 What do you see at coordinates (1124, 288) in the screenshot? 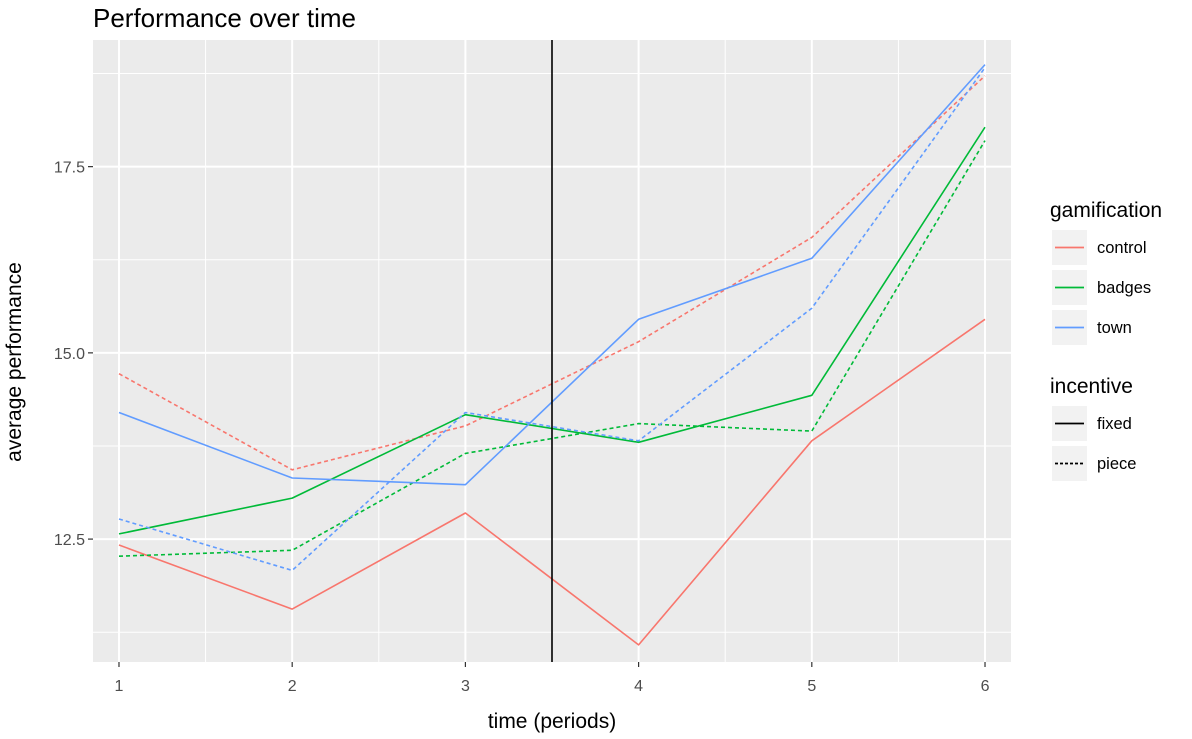
I see `legend-label-badges: badges` at bounding box center [1124, 288].